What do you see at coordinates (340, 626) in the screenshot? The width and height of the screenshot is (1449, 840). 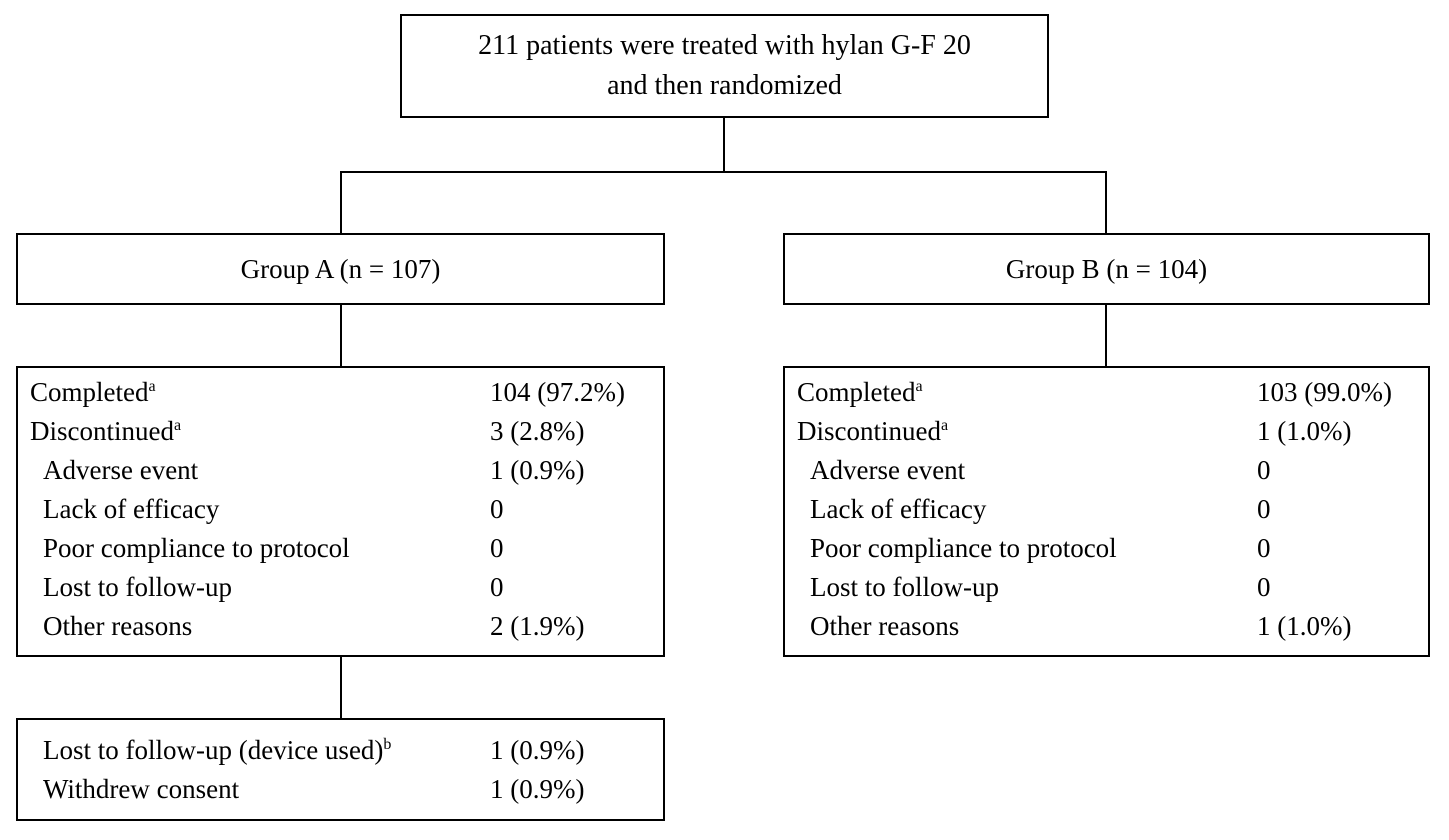 I see `disposition-row: Other reasons 2 (1.9%)` at bounding box center [340, 626].